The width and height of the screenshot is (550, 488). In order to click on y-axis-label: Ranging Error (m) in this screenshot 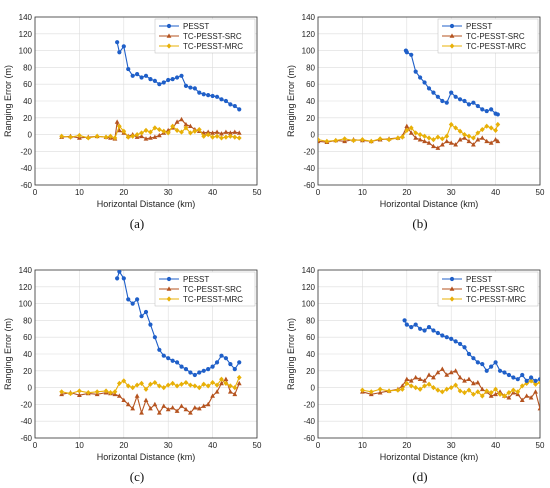, I will do `click(291, 101)`.